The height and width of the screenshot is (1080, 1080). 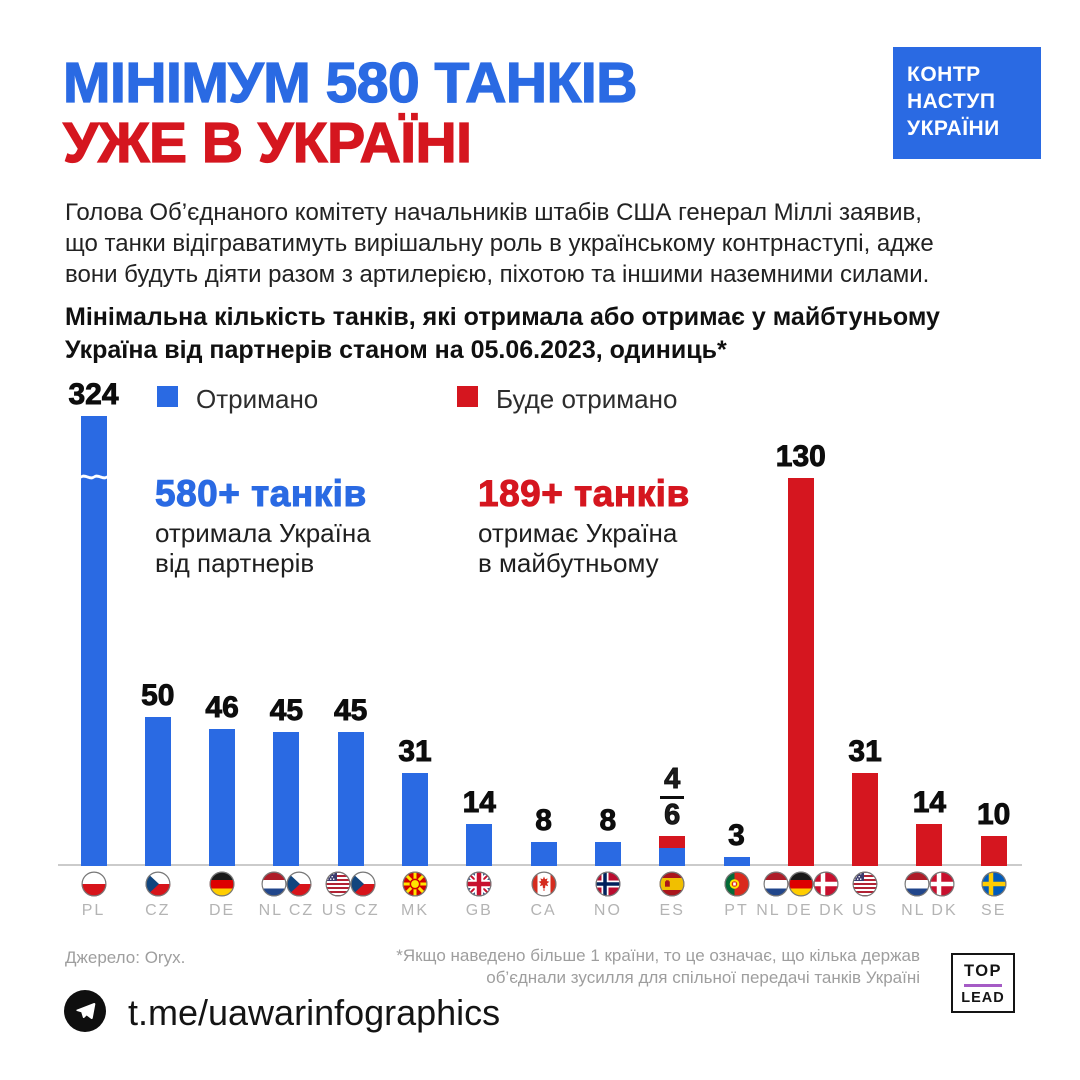 I want to click on bar-column-es: 4 6 ES, so click(x=672, y=841).